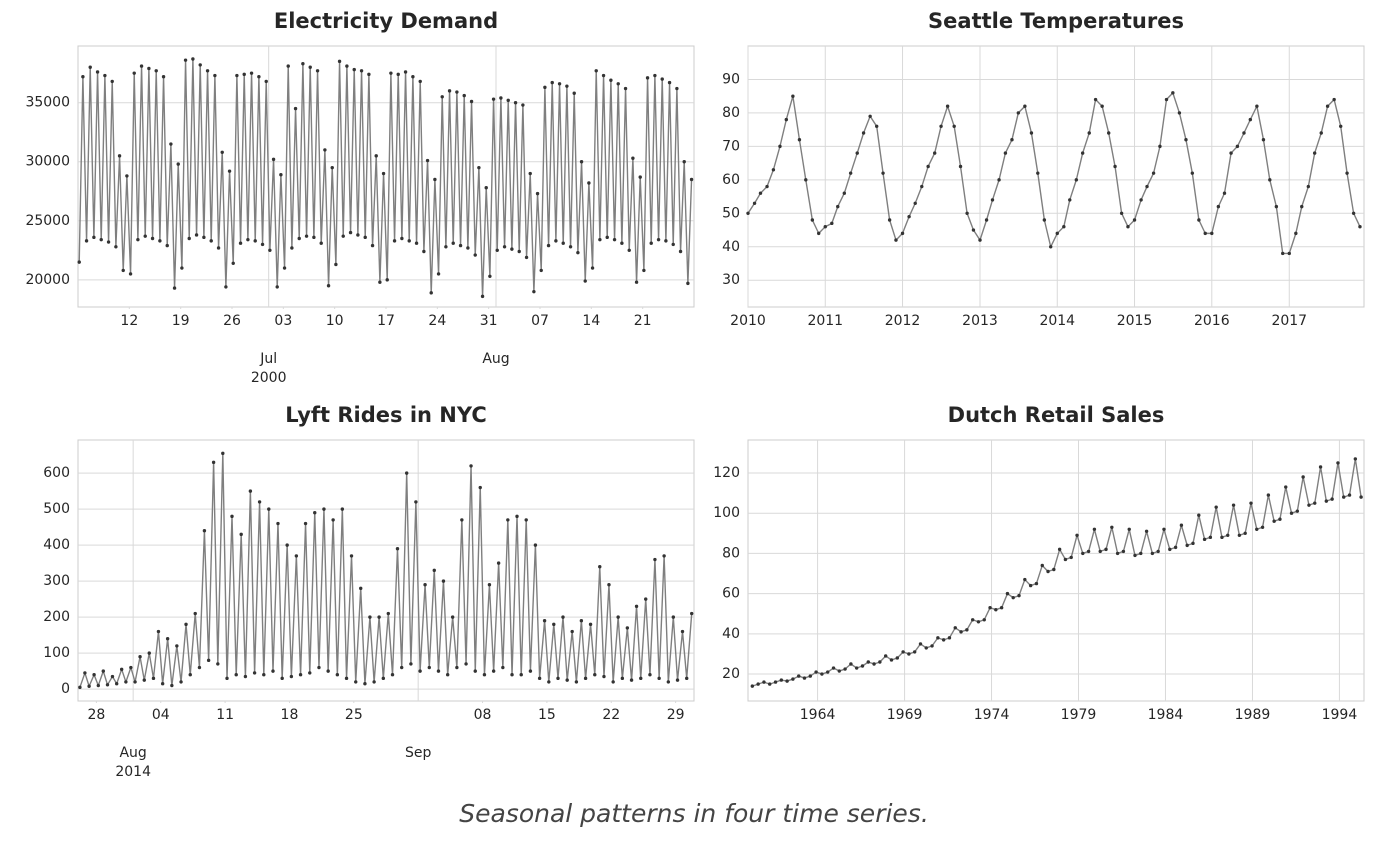 The height and width of the screenshot is (846, 1388). Describe the element at coordinates (731, 553) in the screenshot. I see `y-tick-label: 80` at that location.